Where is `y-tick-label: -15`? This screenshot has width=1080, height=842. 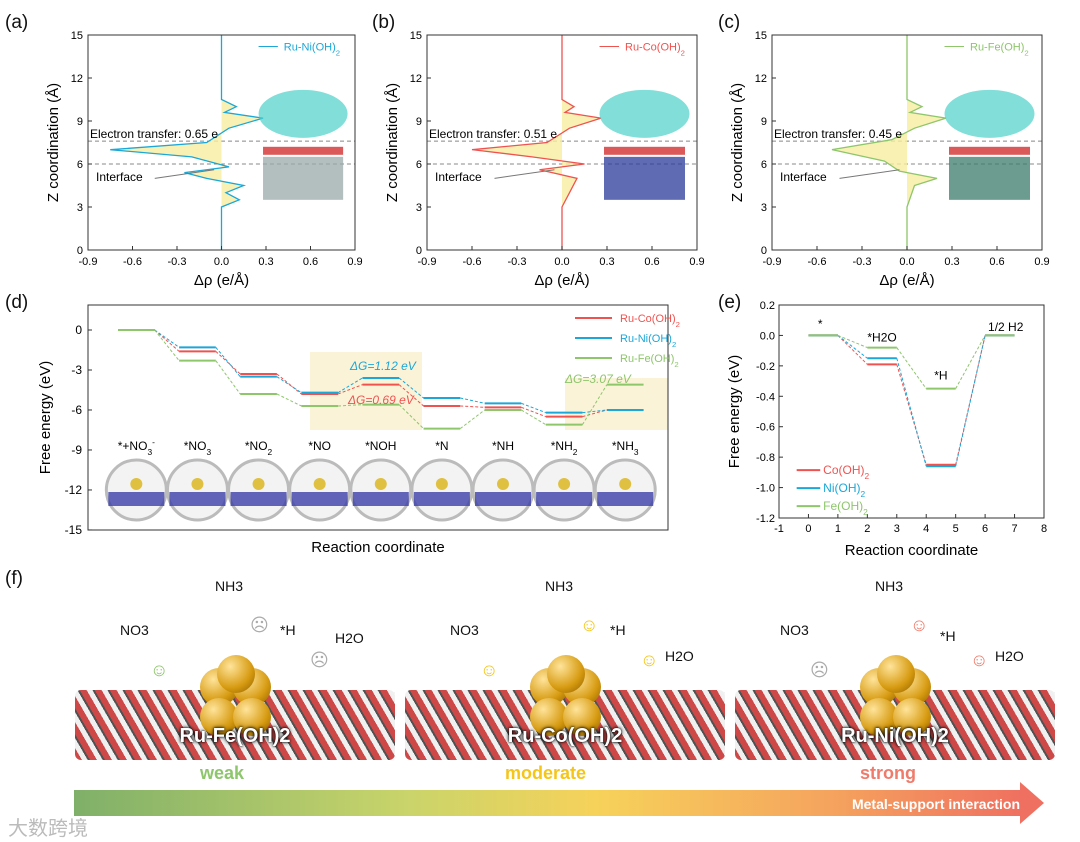
y-tick-label: -15 is located at coordinates (74, 530).